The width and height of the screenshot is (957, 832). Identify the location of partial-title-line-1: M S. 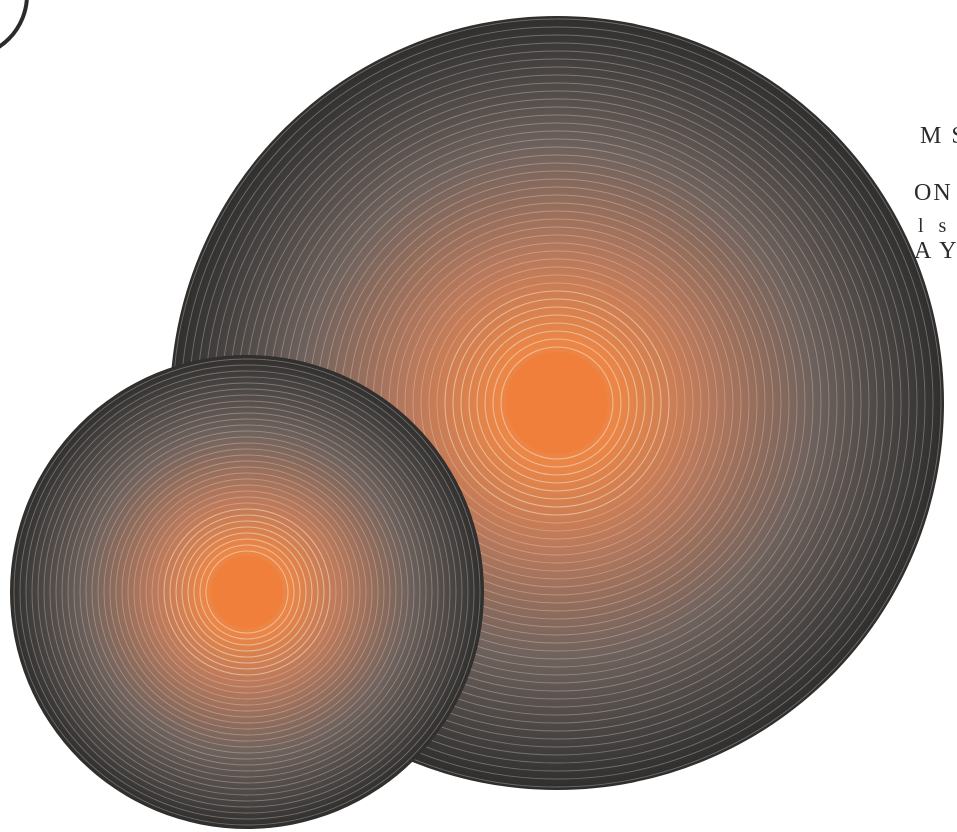
(938, 136).